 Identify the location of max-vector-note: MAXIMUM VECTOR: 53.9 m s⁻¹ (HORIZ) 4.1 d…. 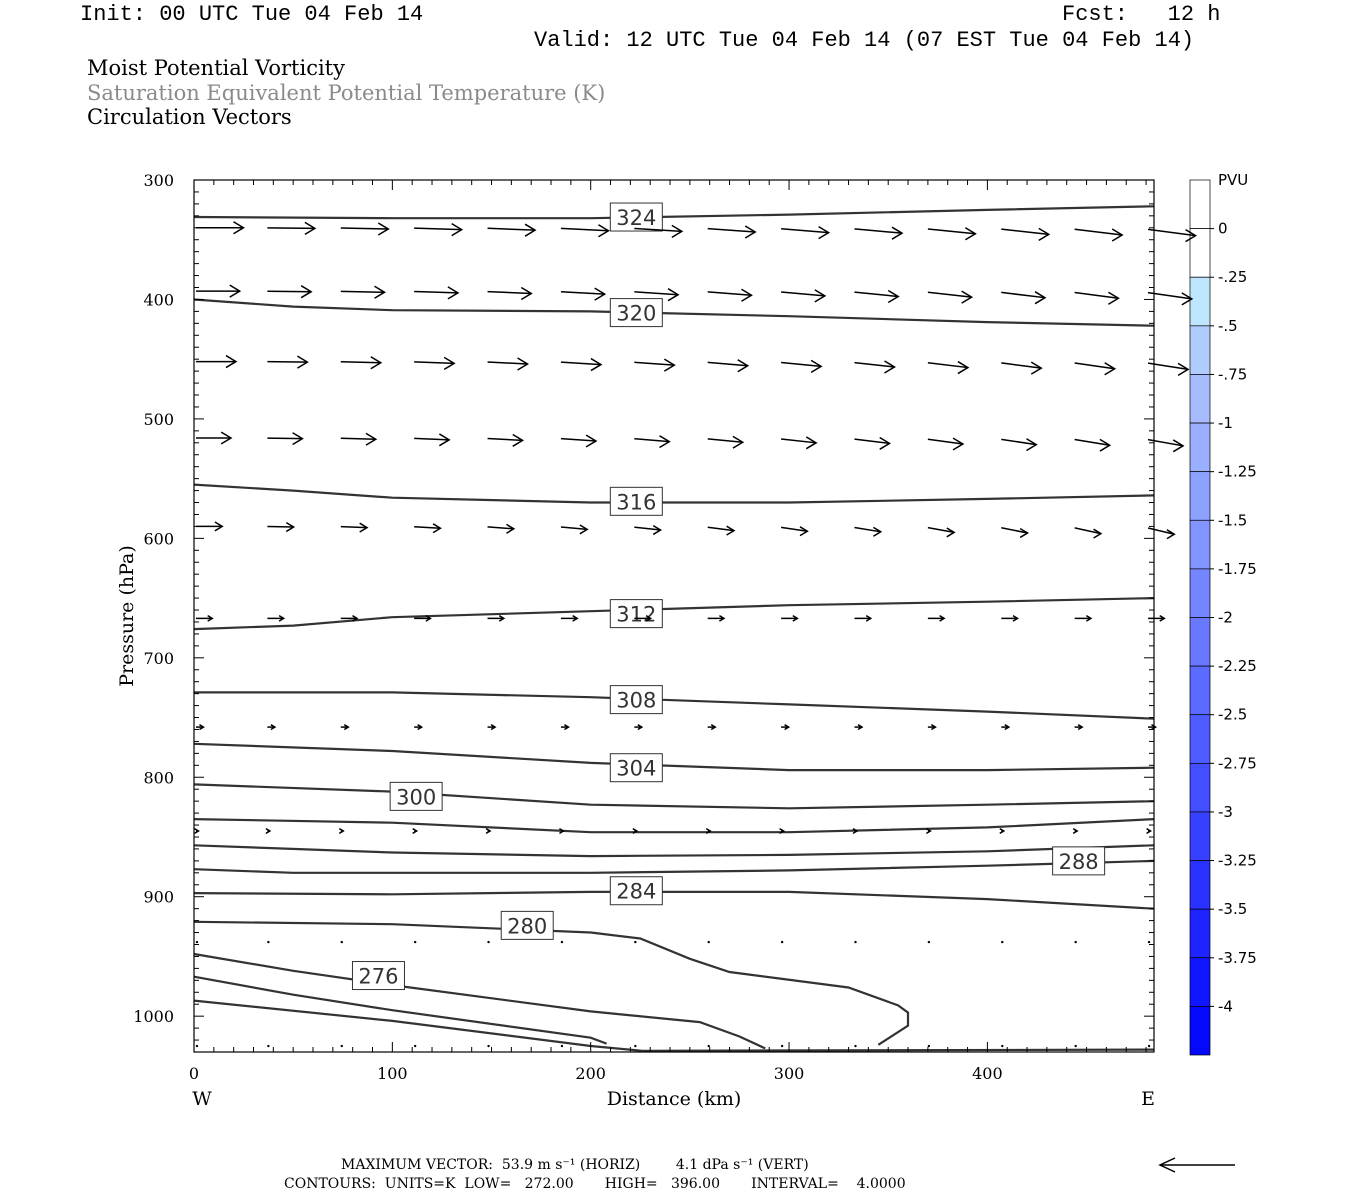
(575, 1165).